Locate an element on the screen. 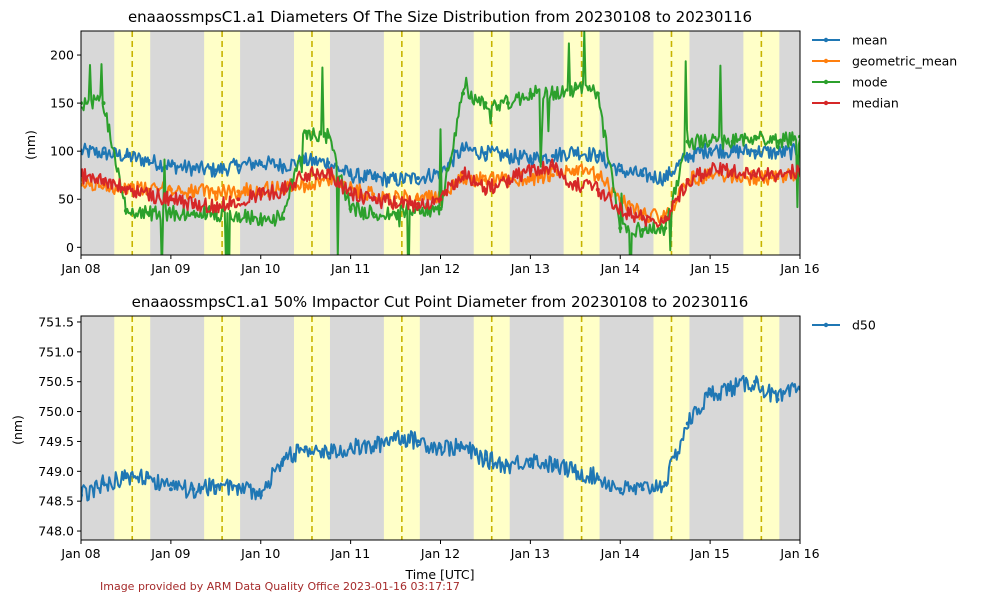 The height and width of the screenshot is (600, 1000). x-tick-label: Jan 14 is located at coordinates (620, 553).